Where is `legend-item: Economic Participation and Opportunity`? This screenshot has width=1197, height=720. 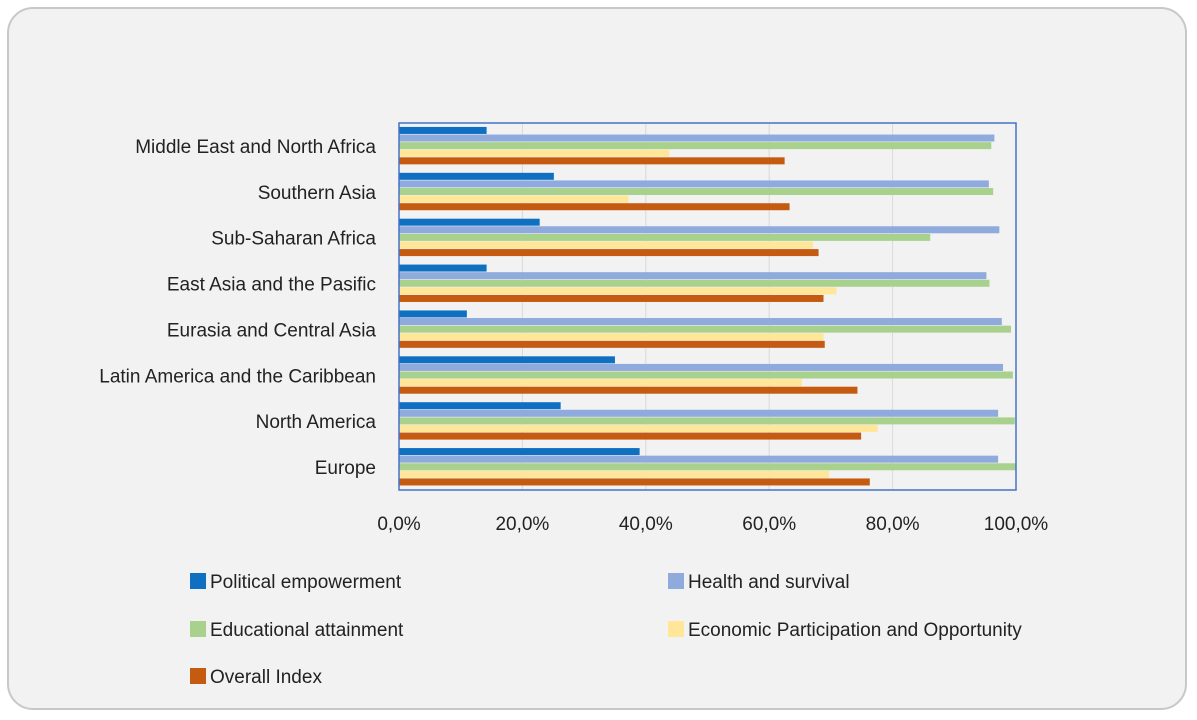 legend-item: Economic Participation and Opportunity is located at coordinates (845, 630).